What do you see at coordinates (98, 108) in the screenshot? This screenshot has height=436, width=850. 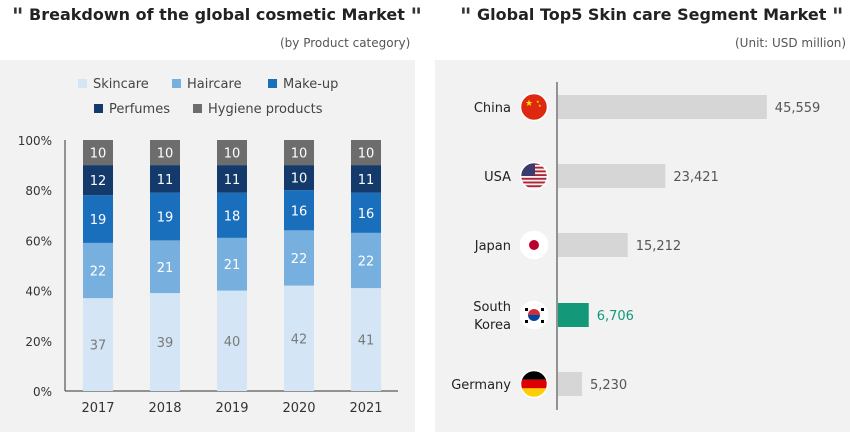 I see `legend-swatch-perfumes` at bounding box center [98, 108].